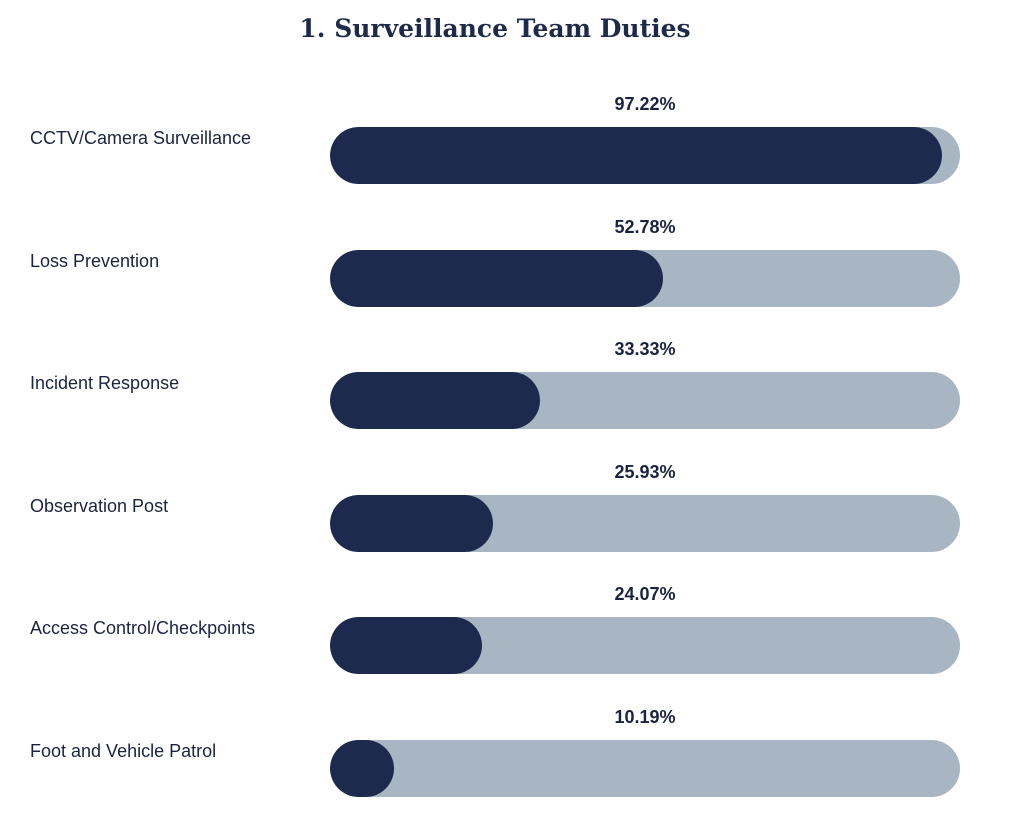  I want to click on category-label: Foot and Vehicle Patrol, so click(123, 751).